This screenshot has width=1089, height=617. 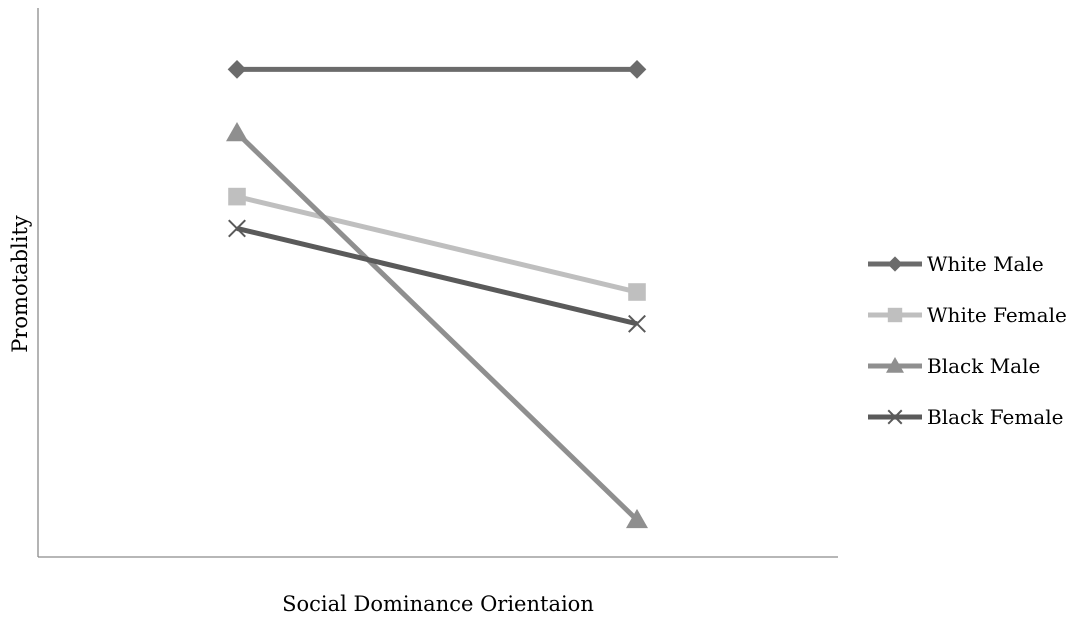 I want to click on legend-label-white-male: White Male, so click(x=985, y=264).